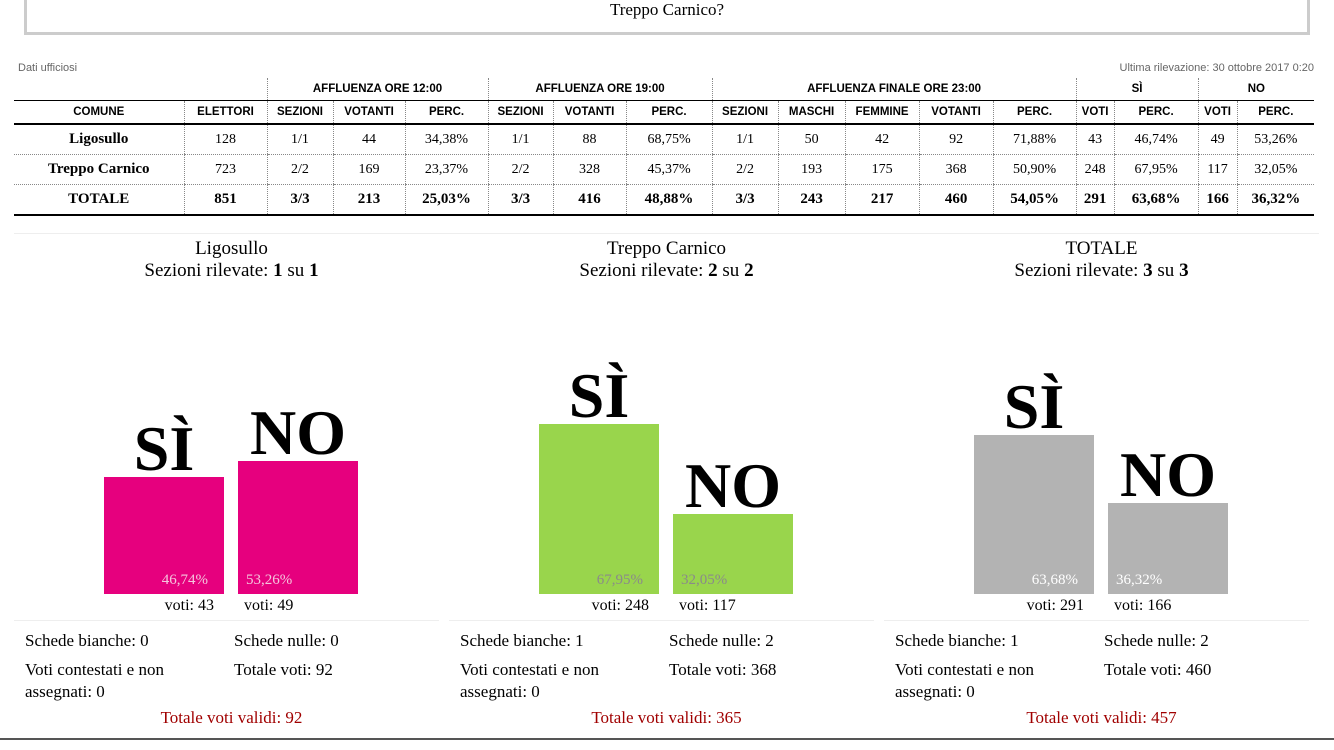 This screenshot has height=750, width=1334. I want to click on table-cell: 175, so click(882, 169).